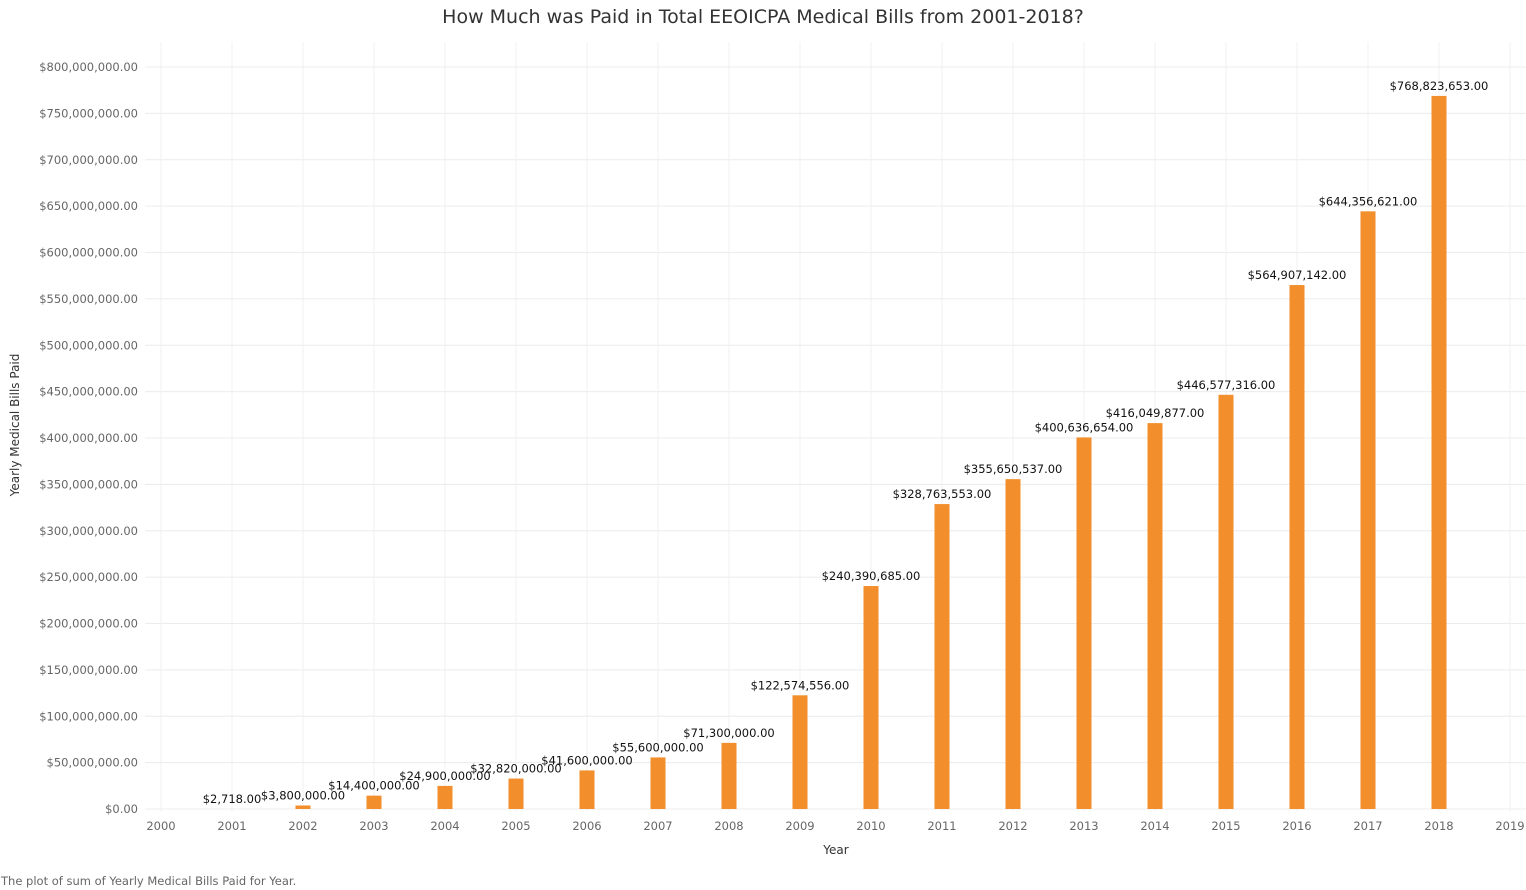 The image size is (1526, 890). I want to click on x-axis-title: Year, so click(835, 850).